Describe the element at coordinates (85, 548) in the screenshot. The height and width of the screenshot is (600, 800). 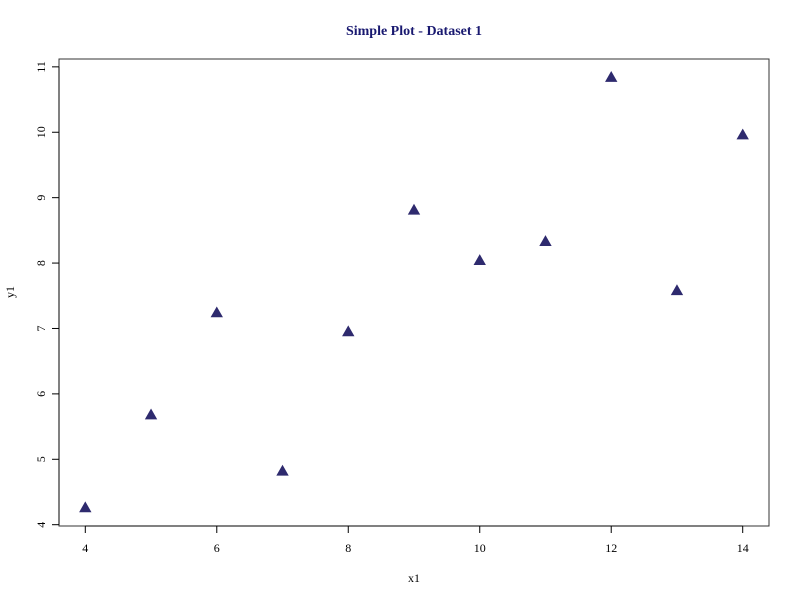
I see `x-tick-label: 4` at that location.